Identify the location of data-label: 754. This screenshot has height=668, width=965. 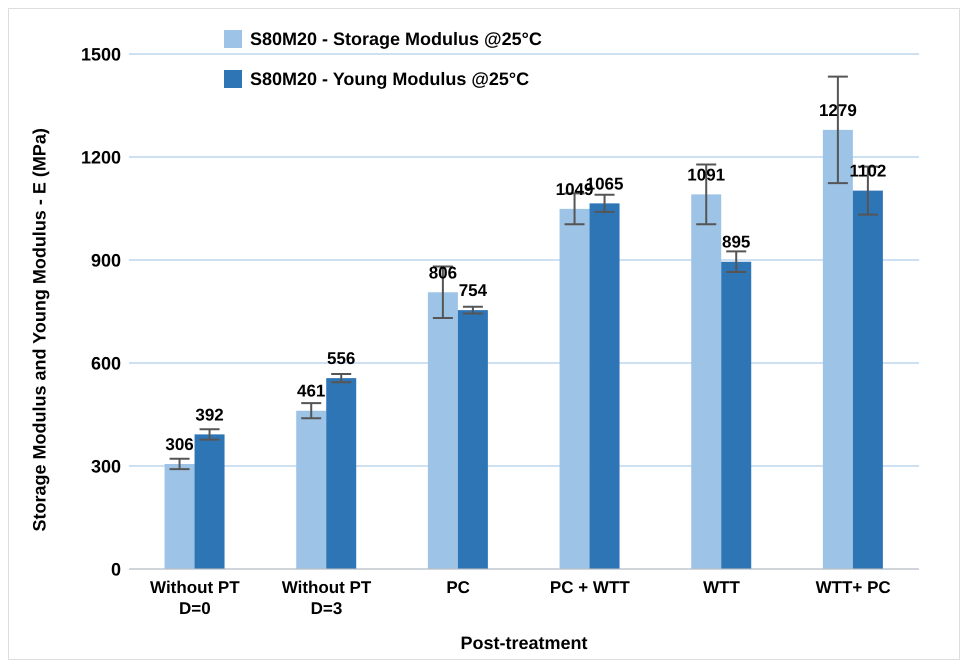
(473, 290).